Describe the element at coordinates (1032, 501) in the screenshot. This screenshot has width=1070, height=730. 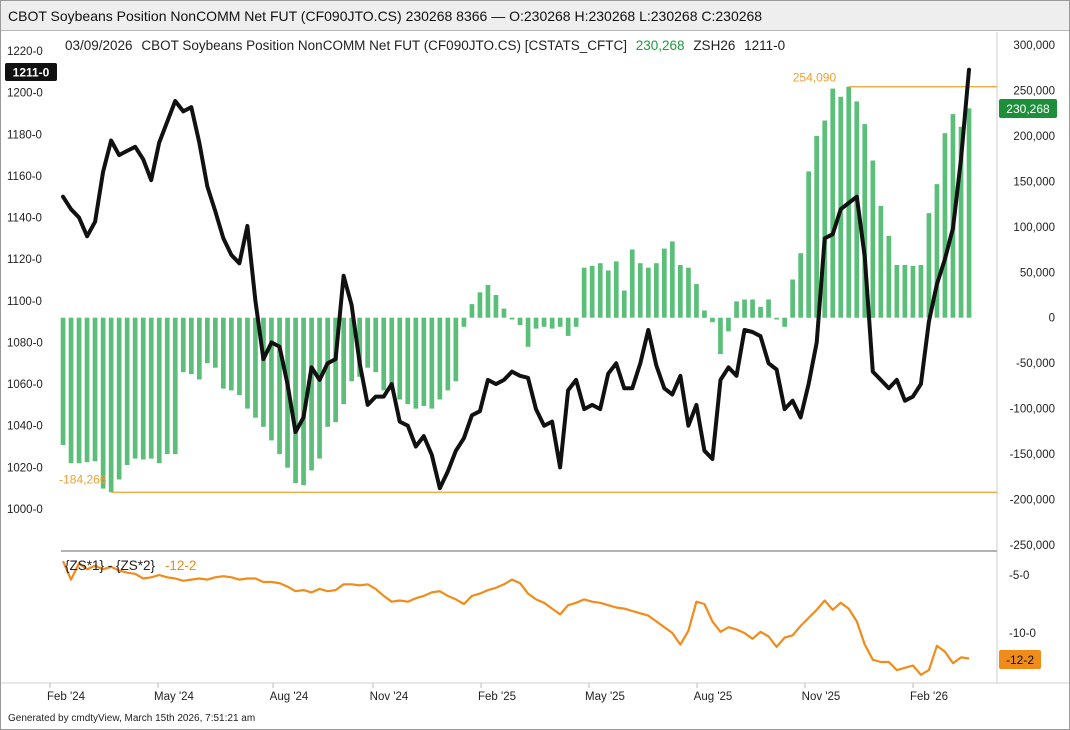
I see `right-axis-tick: -200,000` at that location.